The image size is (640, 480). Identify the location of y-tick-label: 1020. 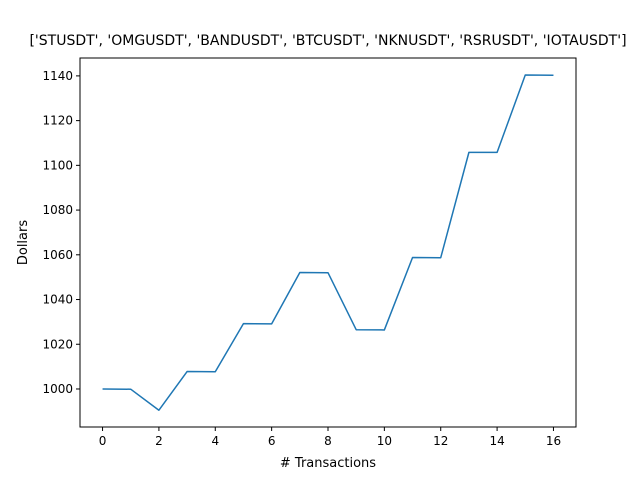
(57, 344).